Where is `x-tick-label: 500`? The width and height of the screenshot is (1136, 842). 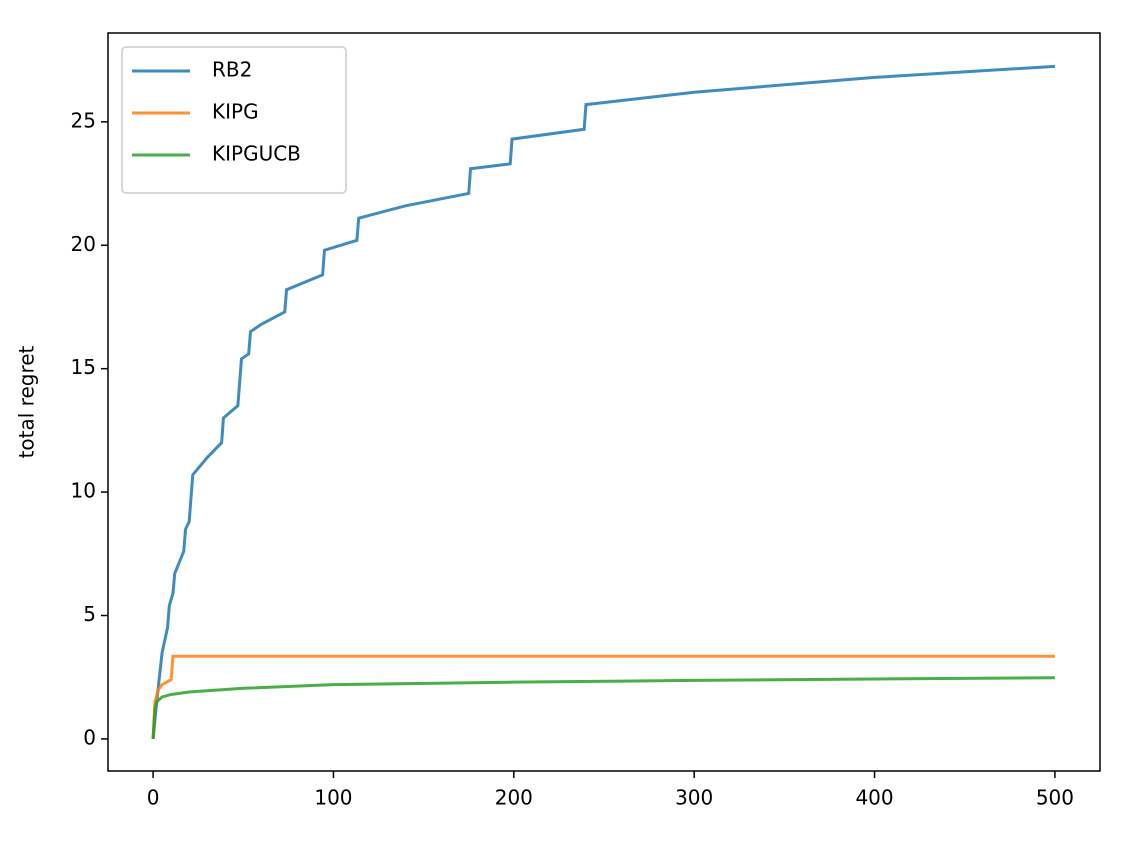
x-tick-label: 500 is located at coordinates (1055, 798).